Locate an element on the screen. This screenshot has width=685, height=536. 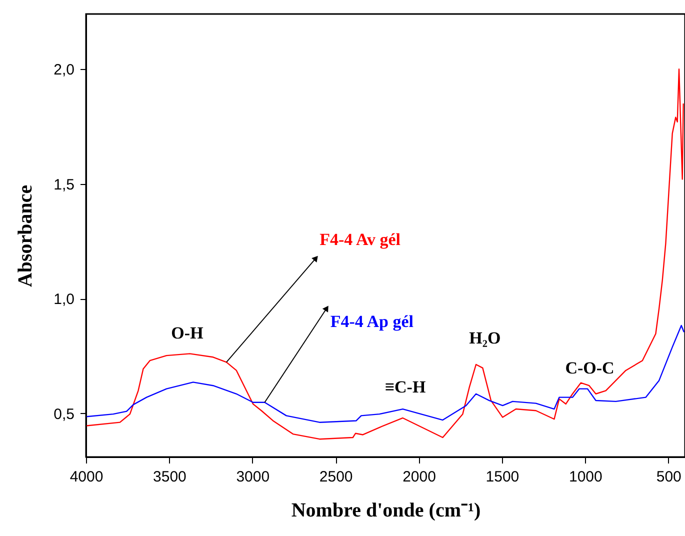
x-tick-label: 500 is located at coordinates (669, 477).